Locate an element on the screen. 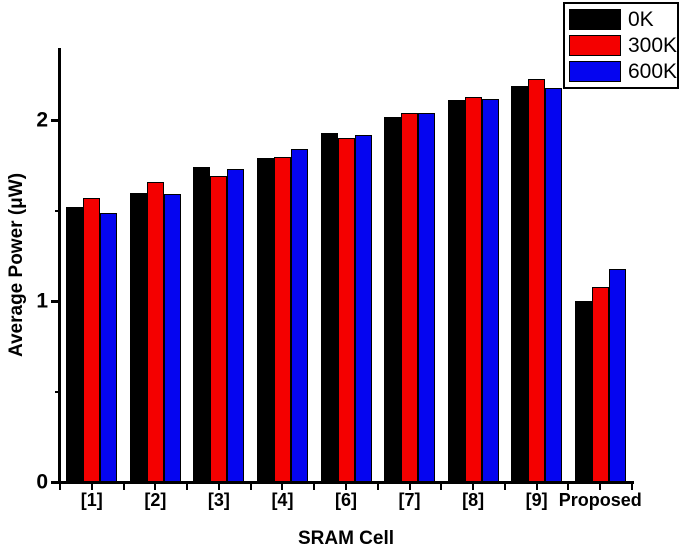 Image resolution: width=685 pixels, height=554 pixels. x-axis-tick-label: [7] is located at coordinates (409, 500).